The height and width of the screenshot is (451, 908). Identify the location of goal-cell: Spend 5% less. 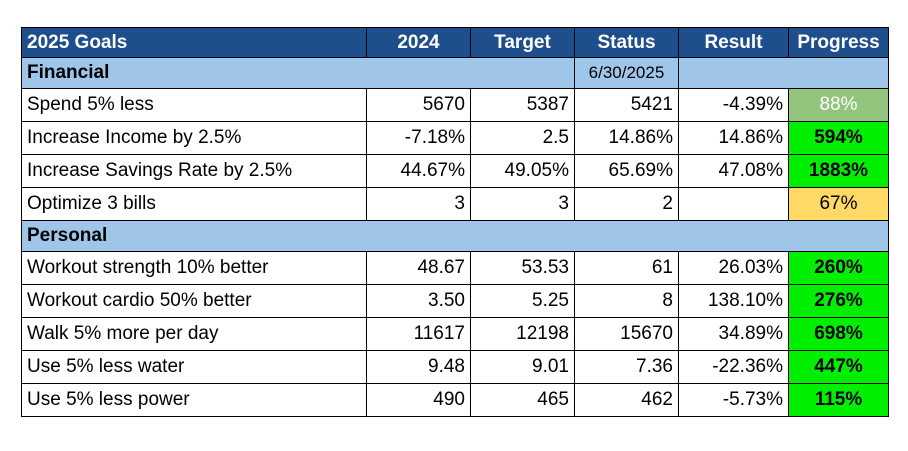
(194, 105).